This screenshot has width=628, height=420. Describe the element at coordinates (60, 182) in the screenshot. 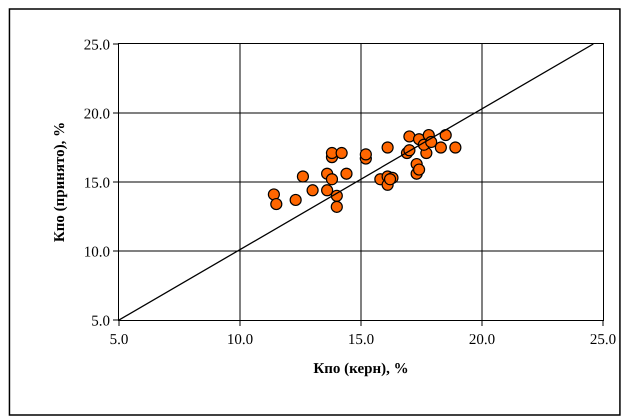

I see `y-axis-title: Кпо (принято), %` at that location.